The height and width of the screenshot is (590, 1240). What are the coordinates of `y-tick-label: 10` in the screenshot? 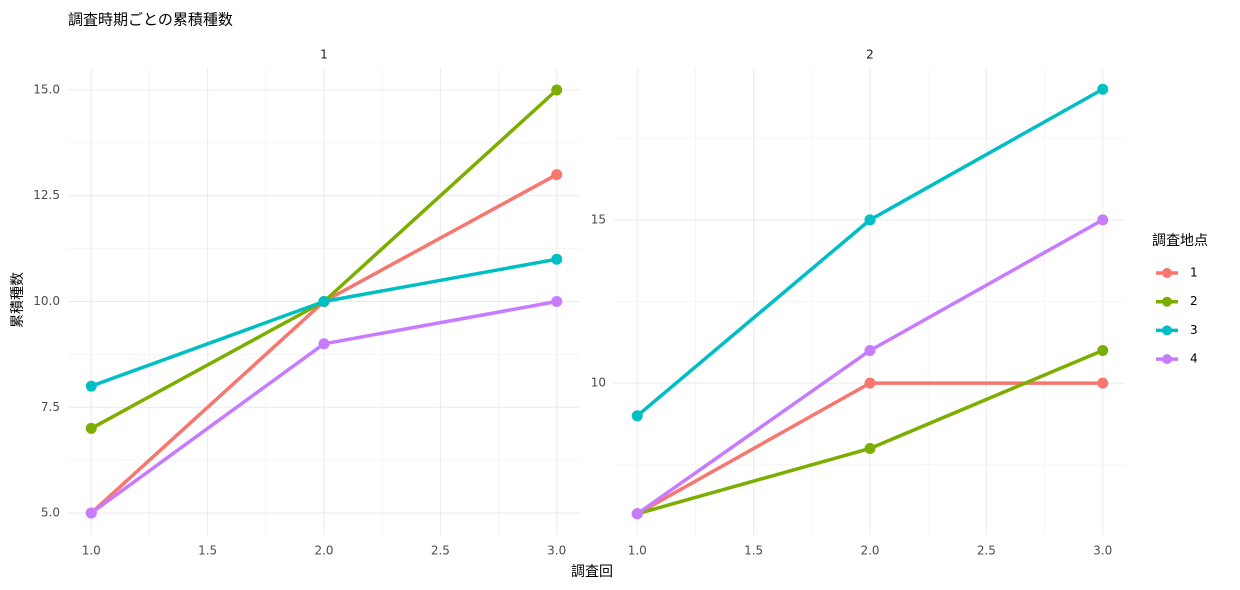 It's located at (598, 383).